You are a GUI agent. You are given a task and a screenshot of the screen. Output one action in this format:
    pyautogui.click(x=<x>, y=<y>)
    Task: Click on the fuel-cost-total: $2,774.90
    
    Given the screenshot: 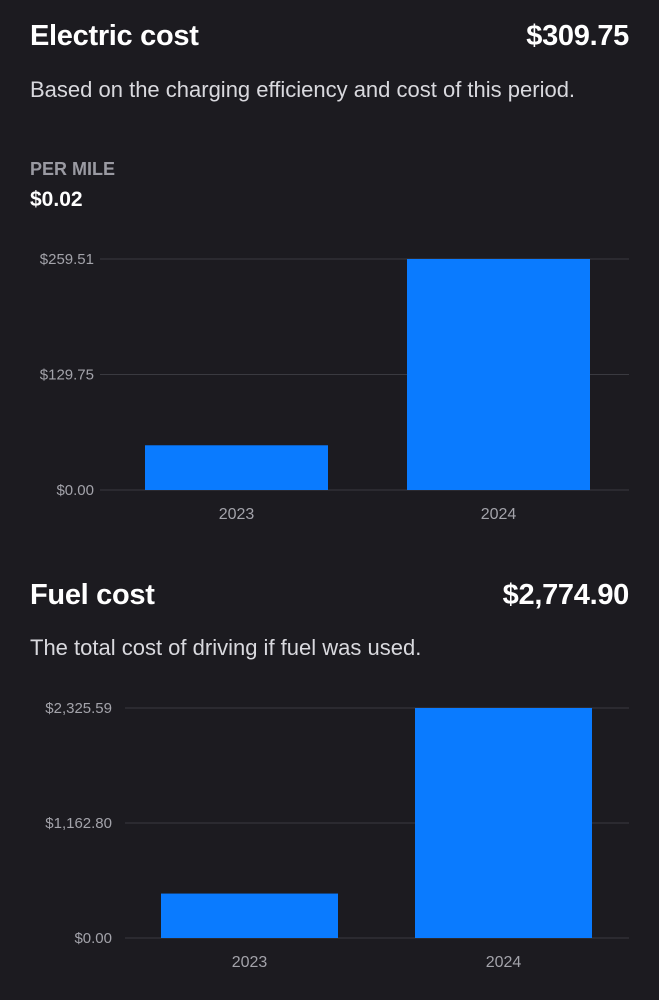 What is the action you would take?
    pyautogui.click(x=566, y=595)
    